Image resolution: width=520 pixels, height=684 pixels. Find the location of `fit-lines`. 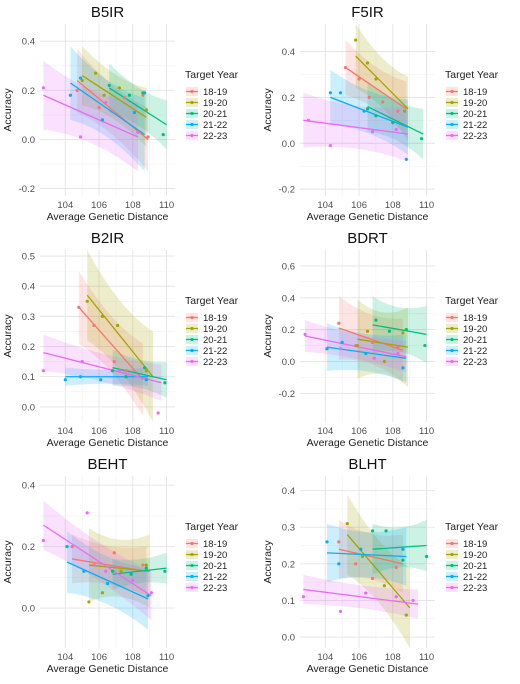

fit-lines is located at coordinates (105, 107).